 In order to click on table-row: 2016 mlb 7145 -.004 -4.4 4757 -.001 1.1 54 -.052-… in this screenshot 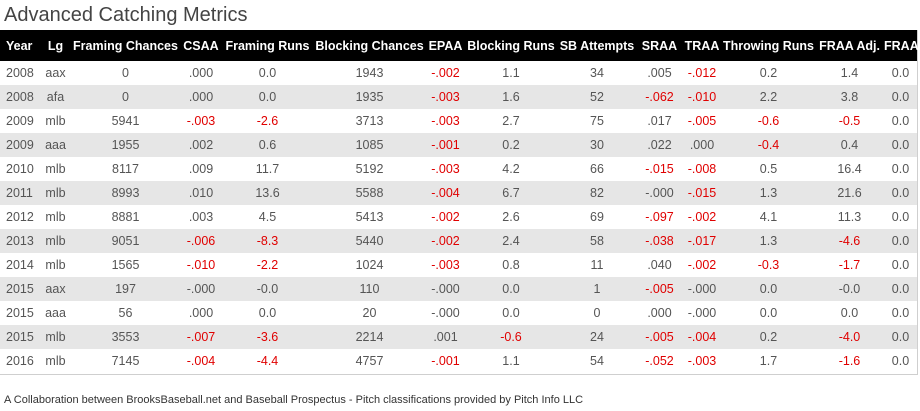, I will do `click(458, 361)`.